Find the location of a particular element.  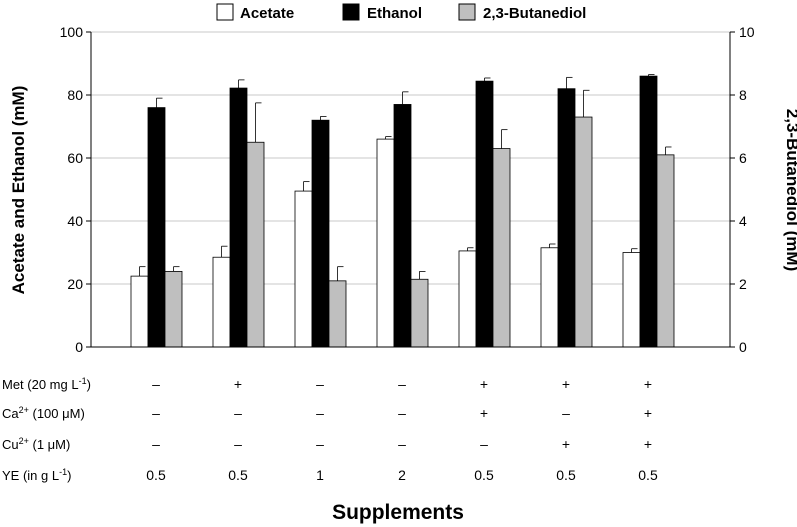

left-axis-title: Acetate and Ethanol (mM) is located at coordinates (18, 190).